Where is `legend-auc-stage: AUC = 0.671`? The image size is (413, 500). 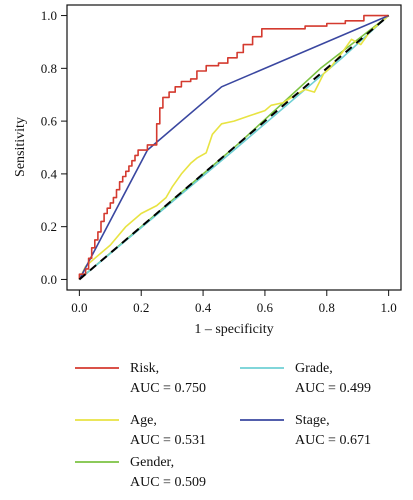
legend-auc-stage: AUC = 0.671 is located at coordinates (333, 440).